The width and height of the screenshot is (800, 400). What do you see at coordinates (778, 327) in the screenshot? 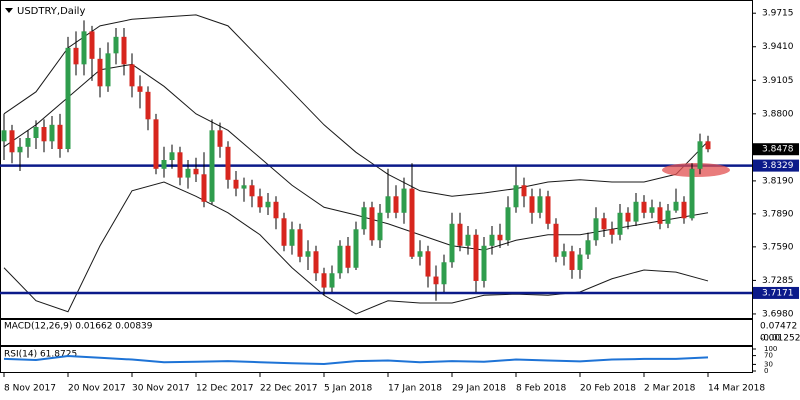
I see `macd-tick-label: 0.07472` at bounding box center [778, 327].